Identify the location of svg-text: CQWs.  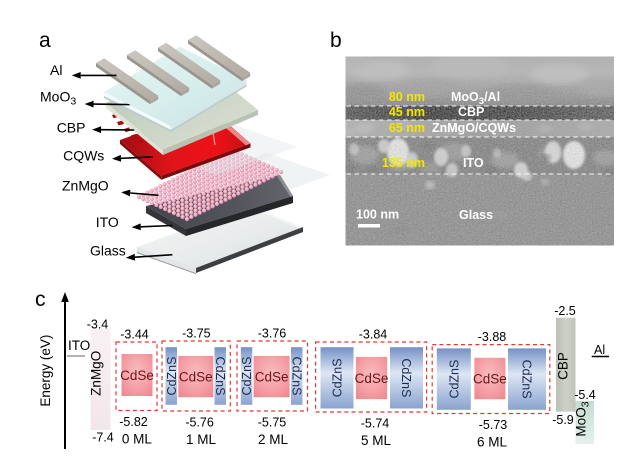
(83, 156).